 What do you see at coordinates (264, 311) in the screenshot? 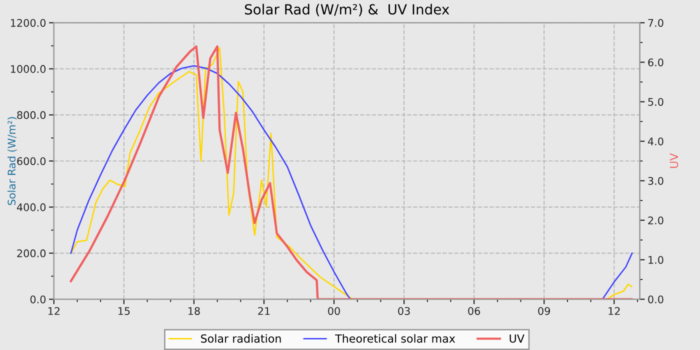
I see `x-tick-label: 21` at bounding box center [264, 311].